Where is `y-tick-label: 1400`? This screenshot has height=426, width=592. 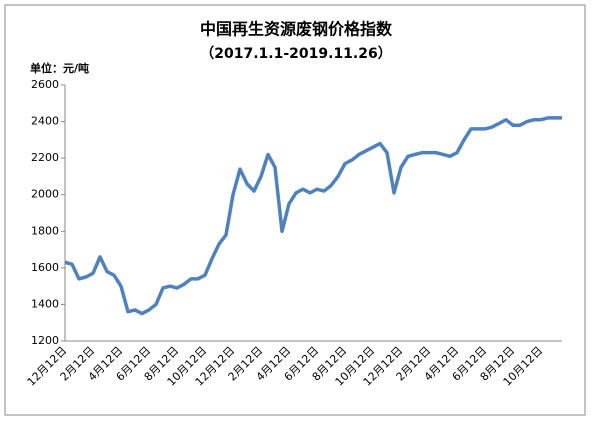
y-tick-label: 1400 is located at coordinates (45, 303).